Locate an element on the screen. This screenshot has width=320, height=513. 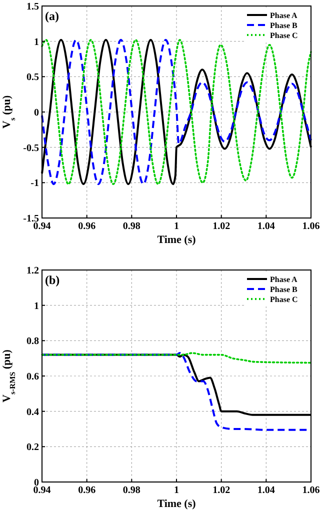
y-tick-label: 0.6 is located at coordinates (32, 377).